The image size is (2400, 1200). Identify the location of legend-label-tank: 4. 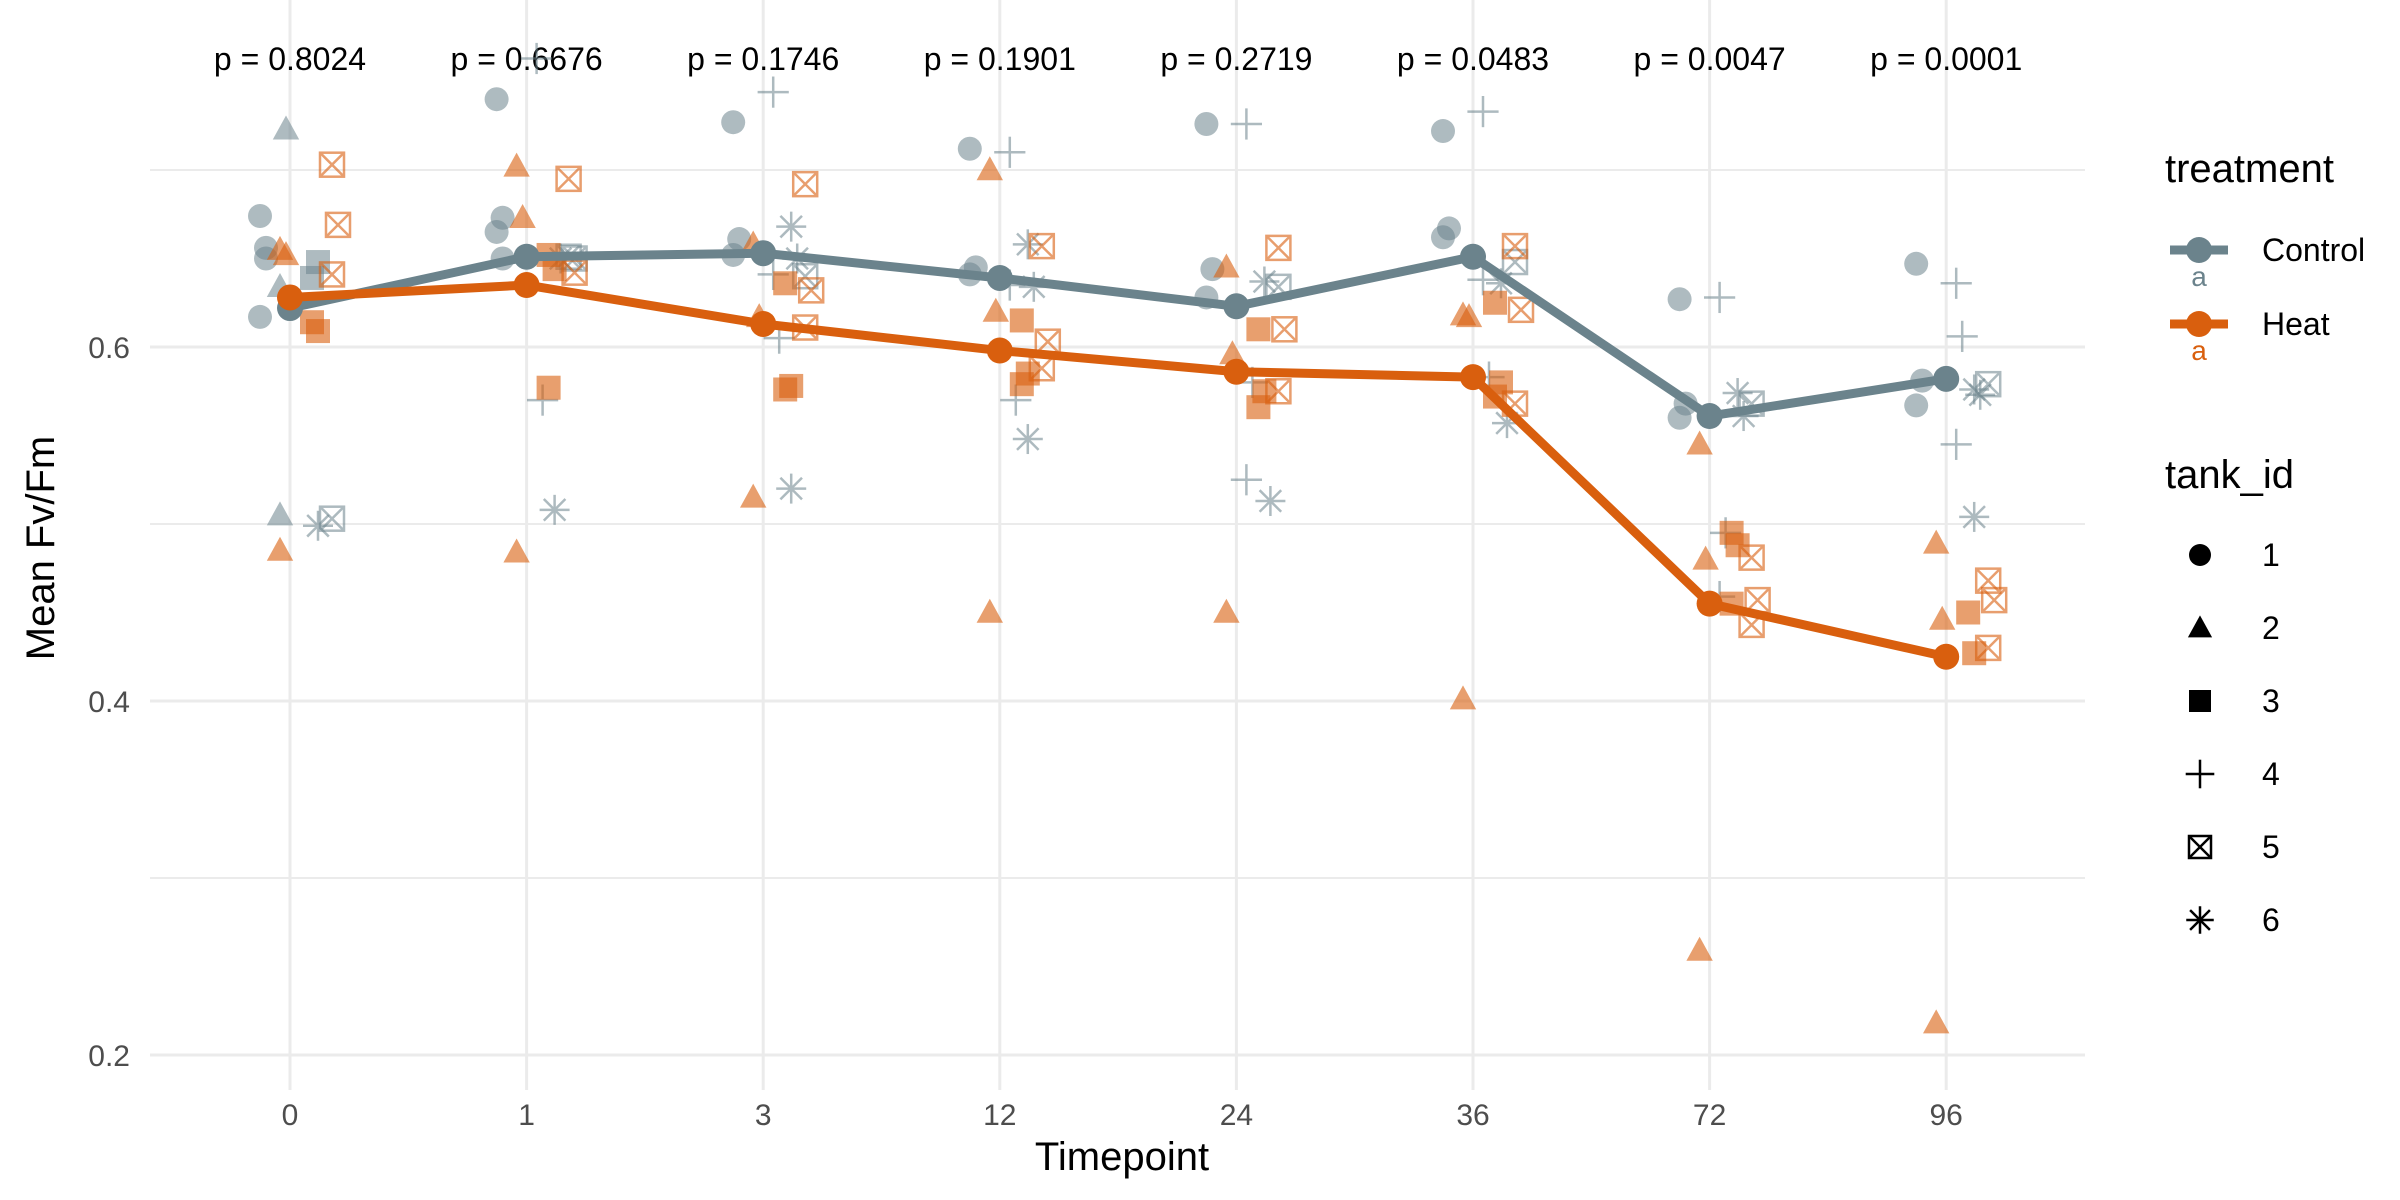
(2271, 774).